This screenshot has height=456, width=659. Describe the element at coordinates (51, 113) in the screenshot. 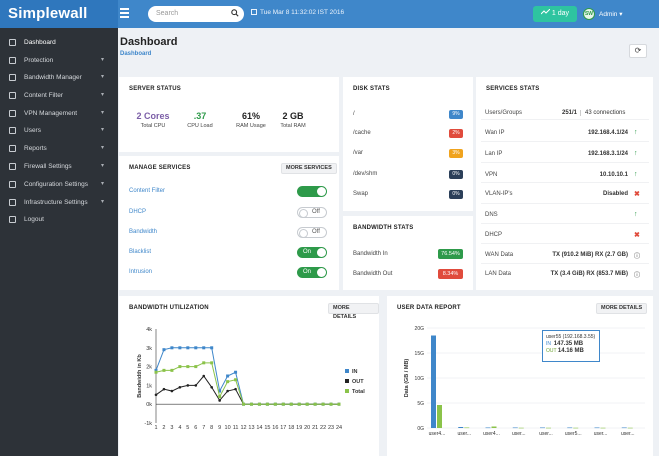

I see `sidebar-item-label: VPN Management` at that location.